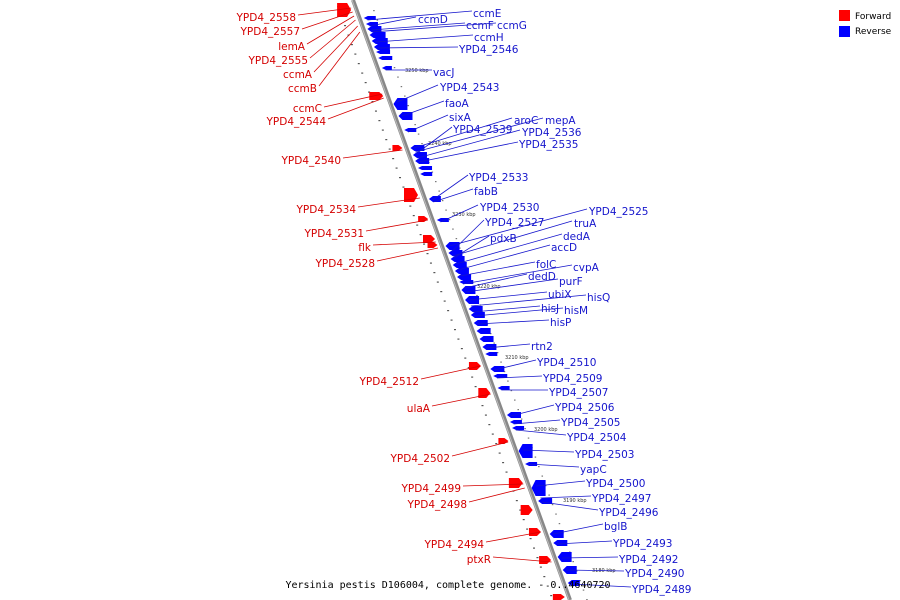 This screenshot has height=600, width=900. What do you see at coordinates (479, 560) in the screenshot?
I see `gene-label: ptxR` at bounding box center [479, 560].